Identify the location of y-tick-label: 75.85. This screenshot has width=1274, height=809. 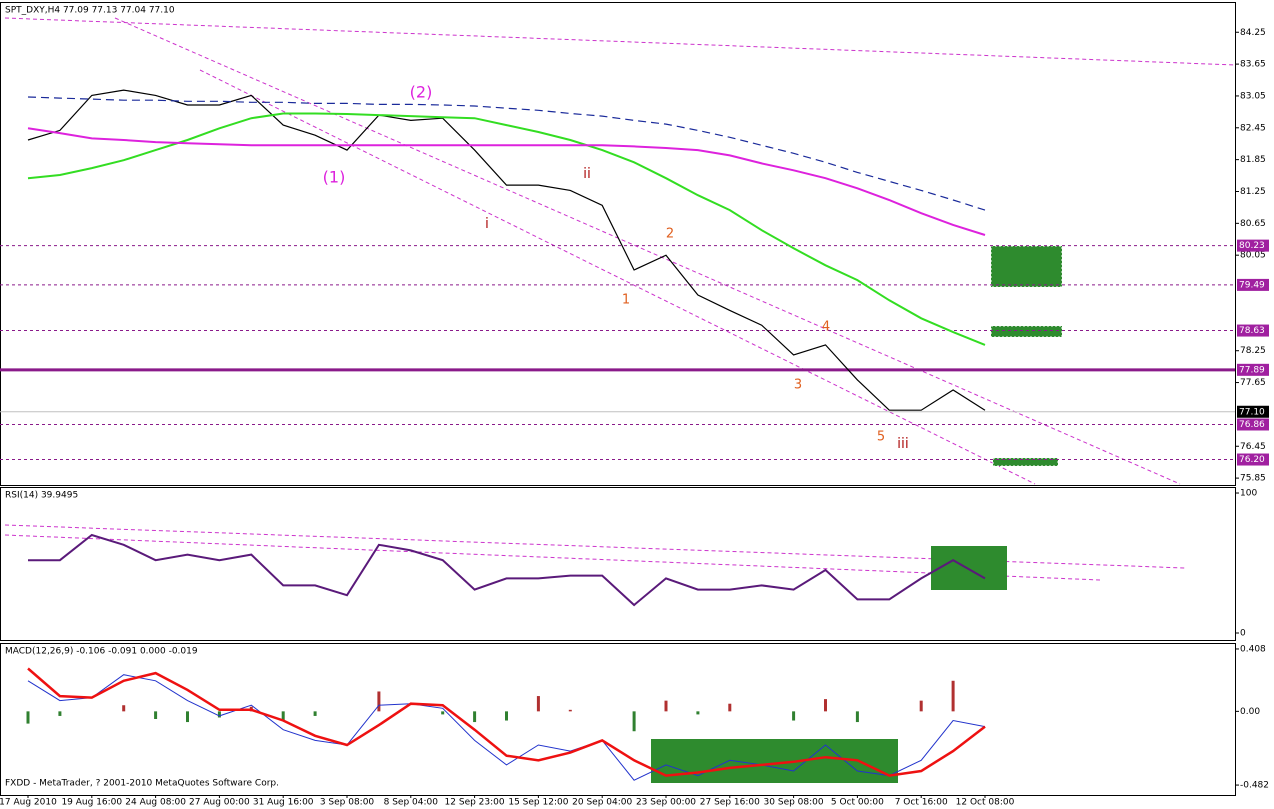
(1253, 479).